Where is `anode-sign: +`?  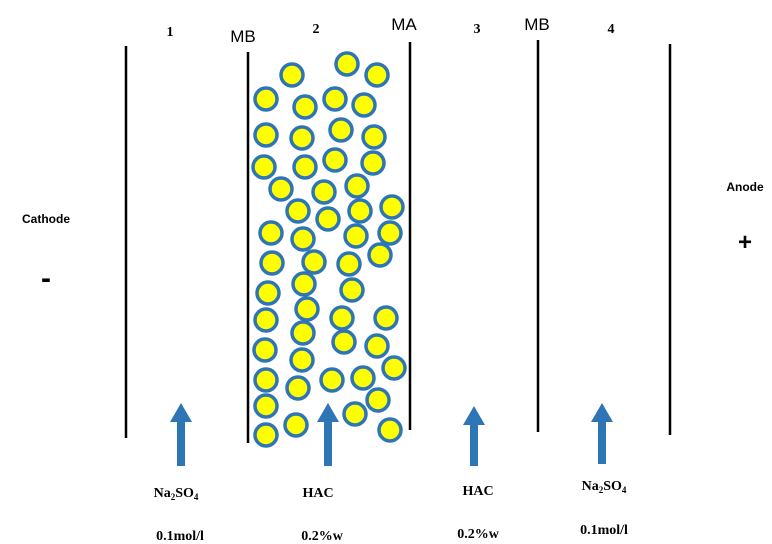 anode-sign: + is located at coordinates (745, 242).